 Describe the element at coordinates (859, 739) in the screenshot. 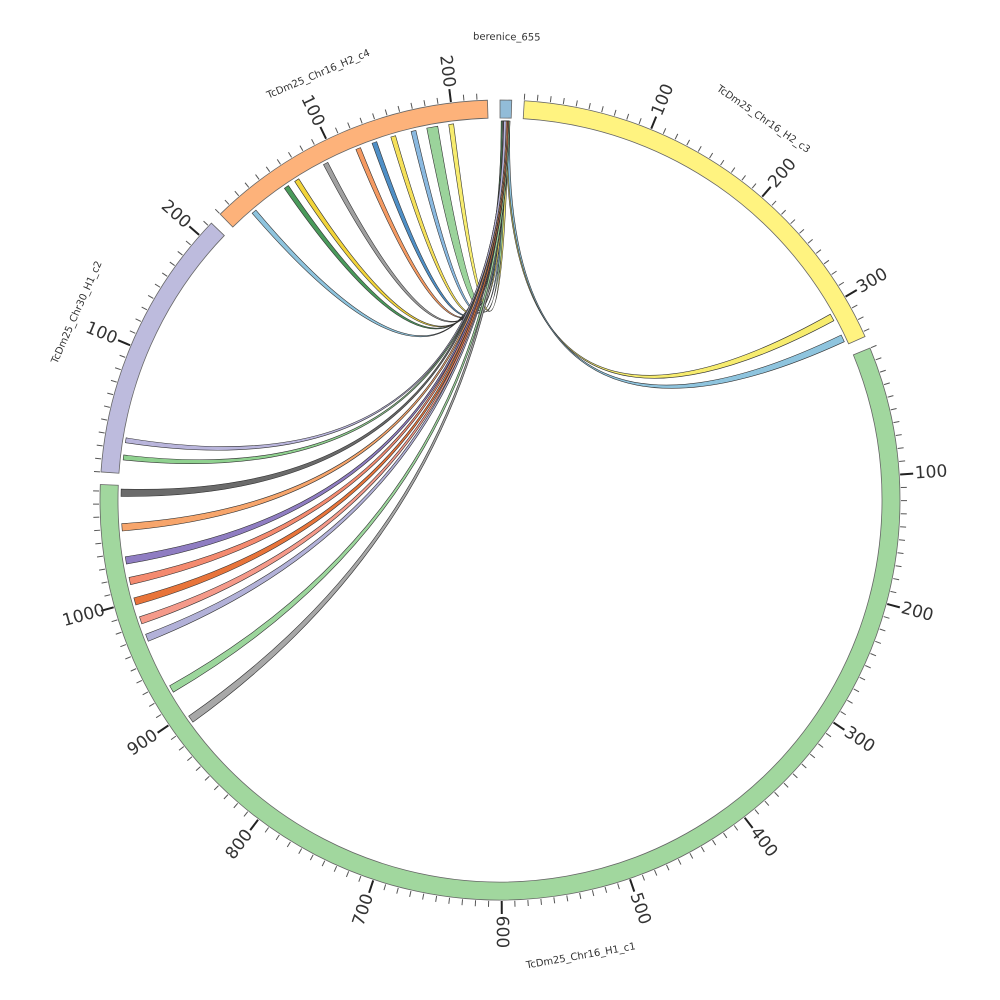

I see `tick-label: 300` at that location.